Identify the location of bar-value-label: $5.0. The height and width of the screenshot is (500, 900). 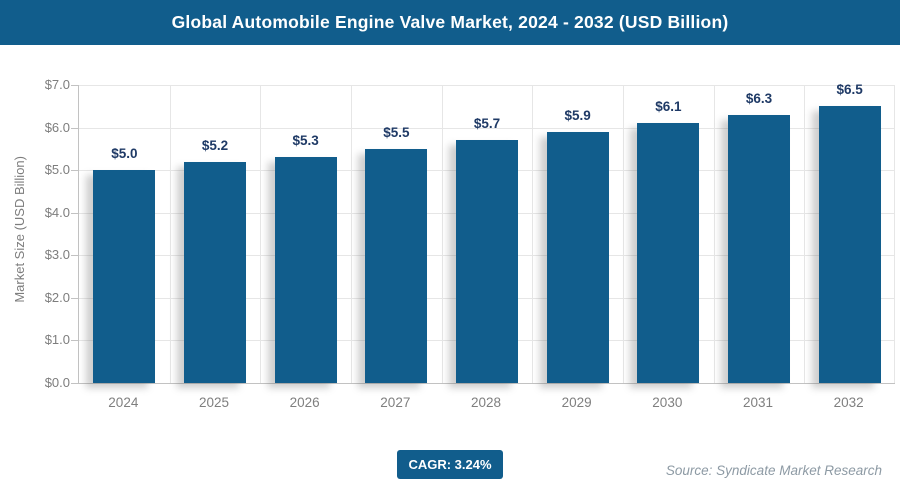
(124, 154).